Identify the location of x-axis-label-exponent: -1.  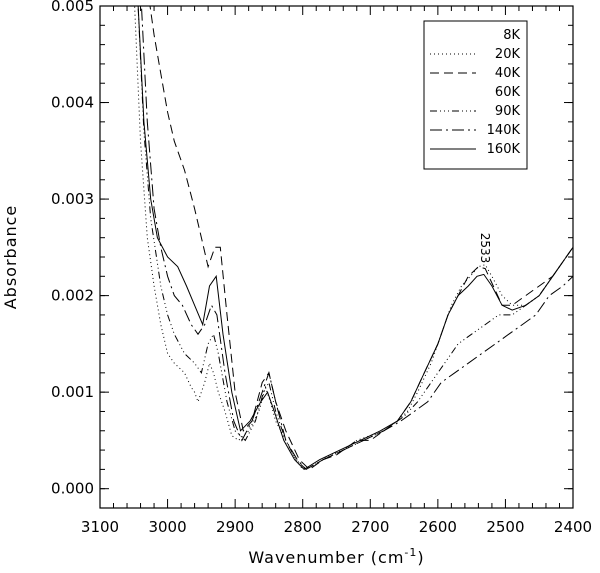
(410, 552).